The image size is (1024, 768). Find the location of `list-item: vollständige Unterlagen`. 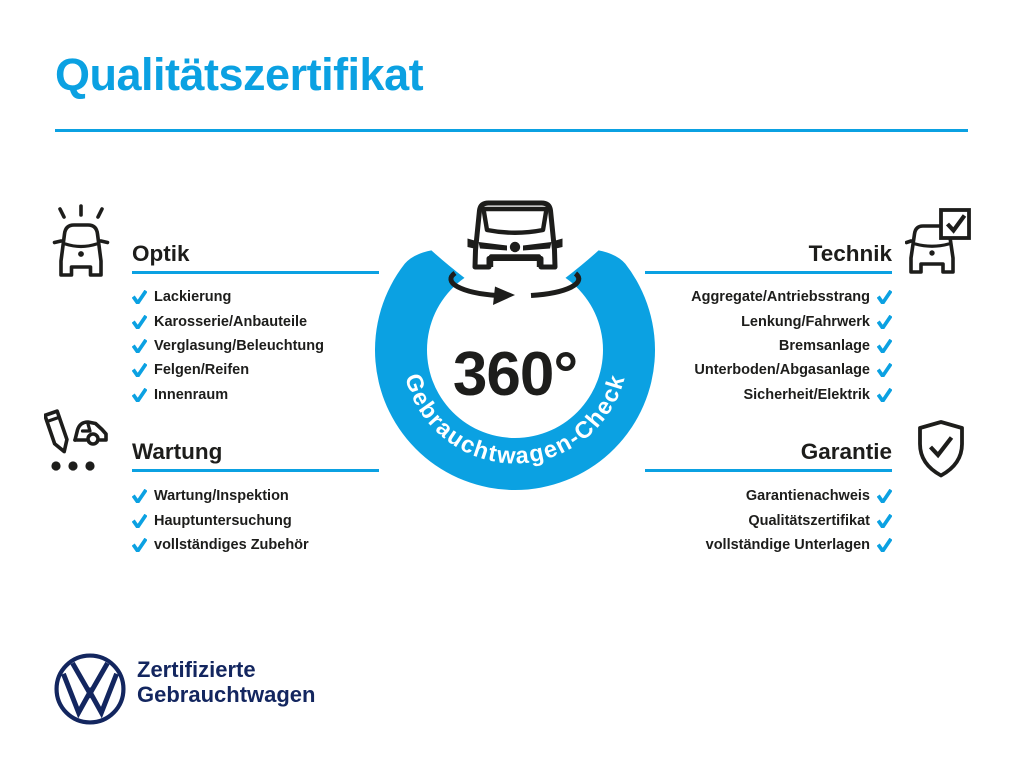

list-item: vollständige Unterlagen is located at coordinates (742, 545).